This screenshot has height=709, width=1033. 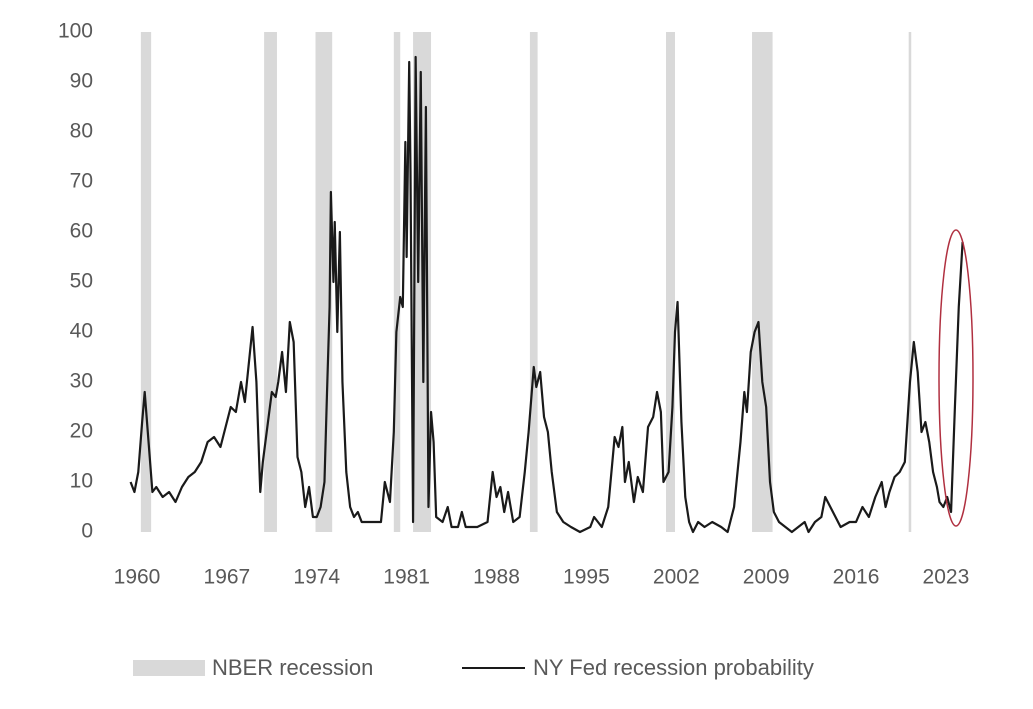 I want to click on highlight-ellipse, so click(x=956, y=378).